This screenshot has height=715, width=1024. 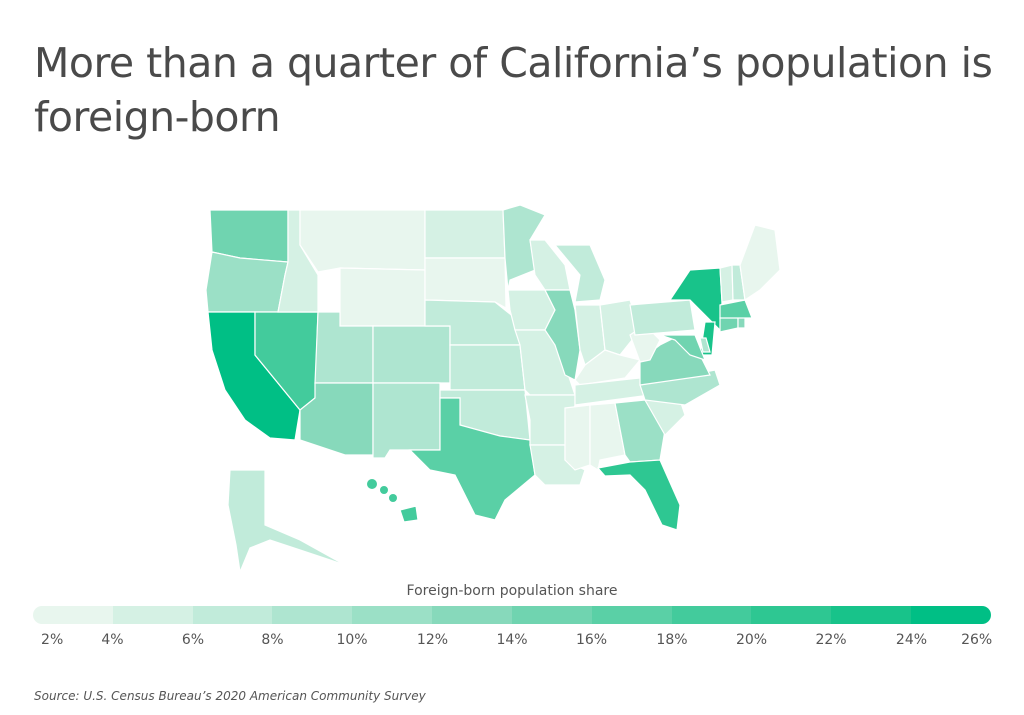 I want to click on state-or, so click(x=247, y=282).